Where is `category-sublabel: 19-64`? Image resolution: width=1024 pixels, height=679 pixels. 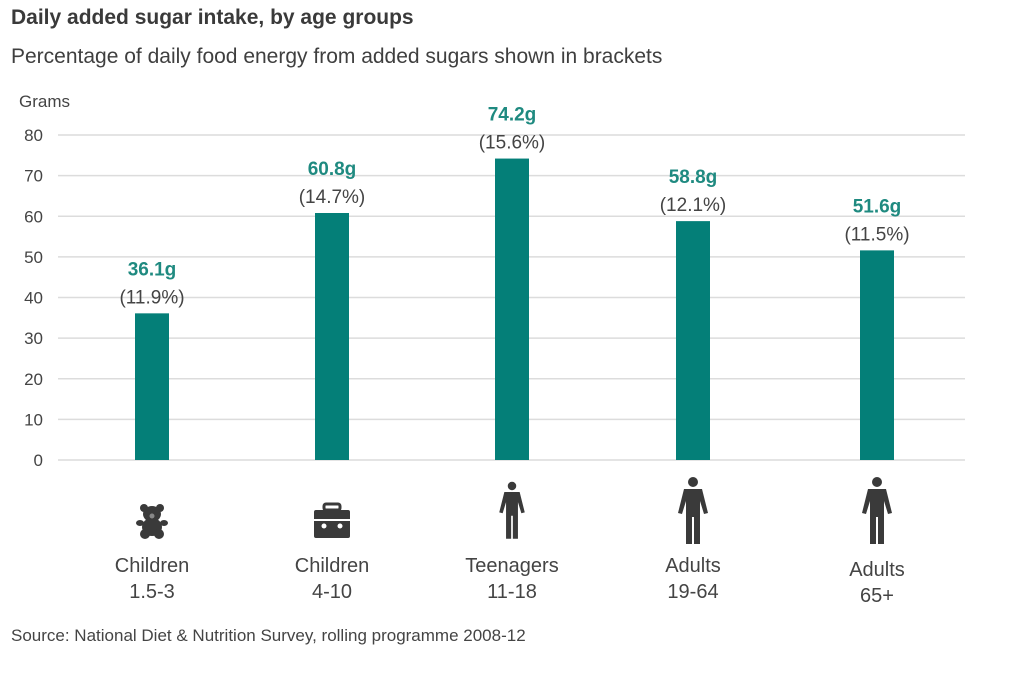
category-sublabel: 19-64 is located at coordinates (692, 592).